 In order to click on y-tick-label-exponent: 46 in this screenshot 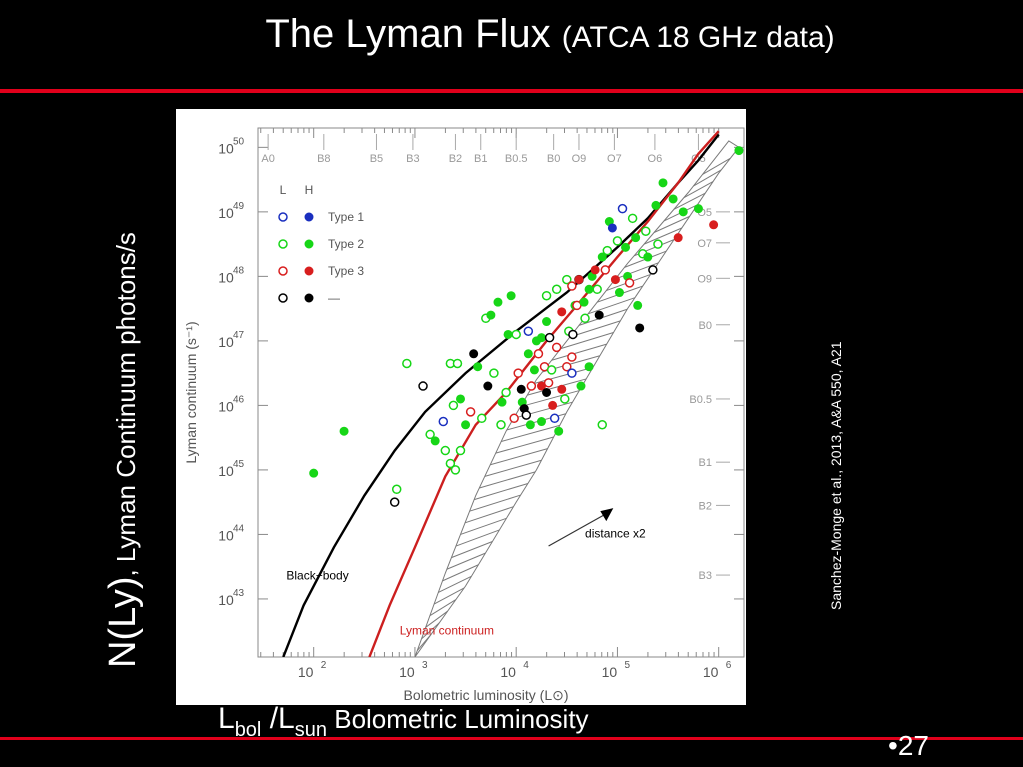, I will do `click(239, 399)`.